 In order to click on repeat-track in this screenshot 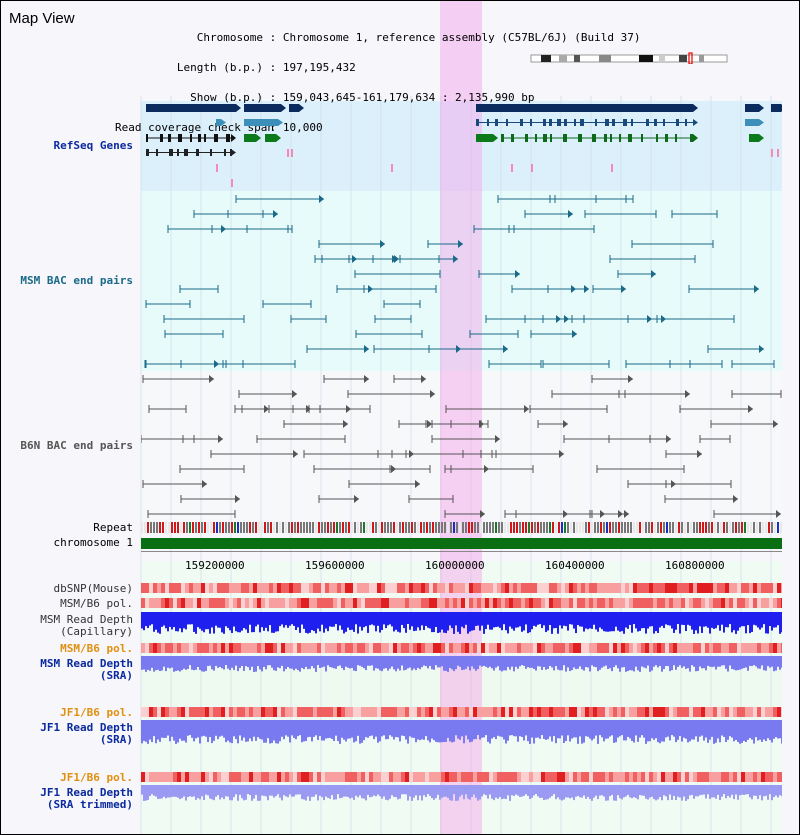, I will do `click(461, 527)`.